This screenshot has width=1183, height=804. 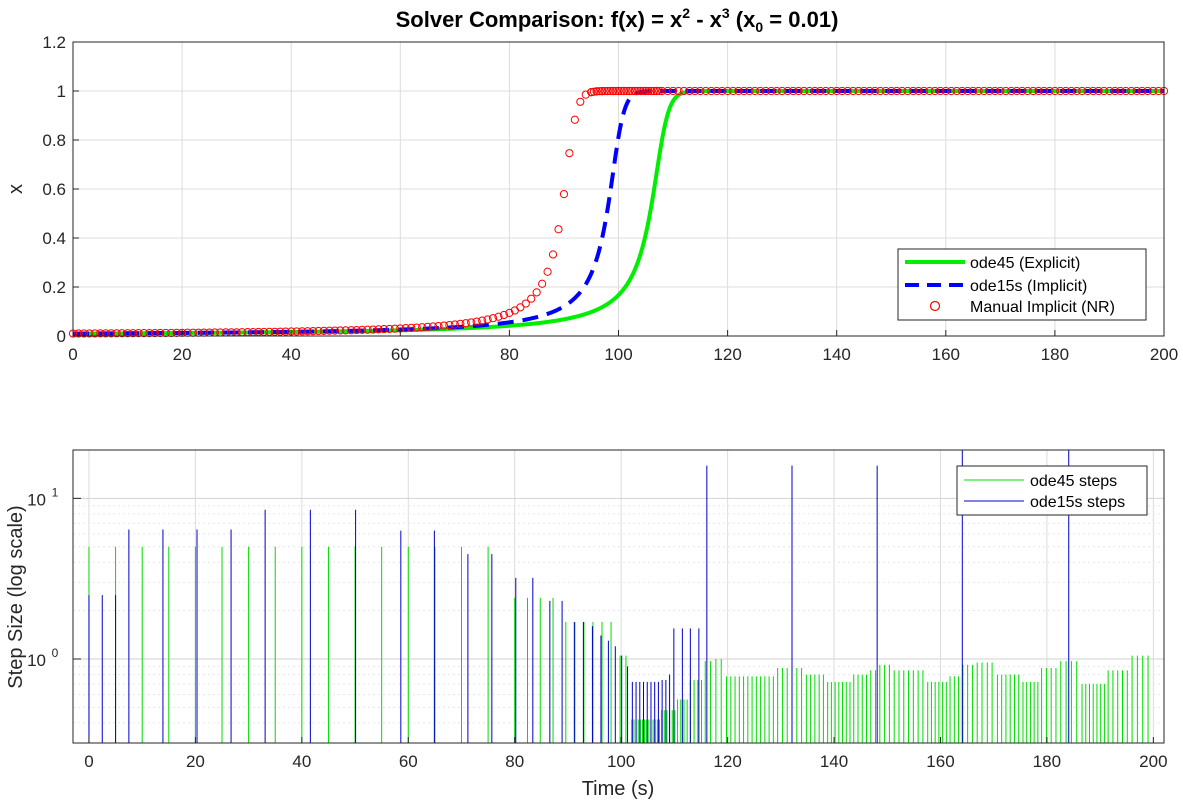 What do you see at coordinates (686, 13) in the screenshot?
I see `title-sup-2: 2` at bounding box center [686, 13].